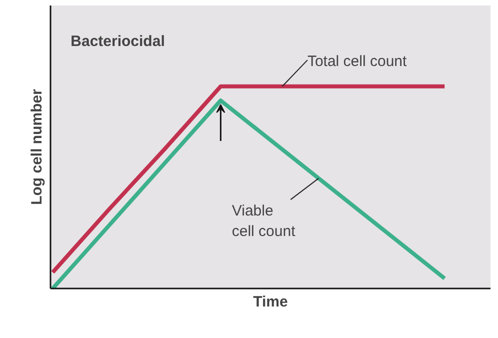 The image size is (498, 338). I want to click on series-label: Total cell count, so click(357, 61).